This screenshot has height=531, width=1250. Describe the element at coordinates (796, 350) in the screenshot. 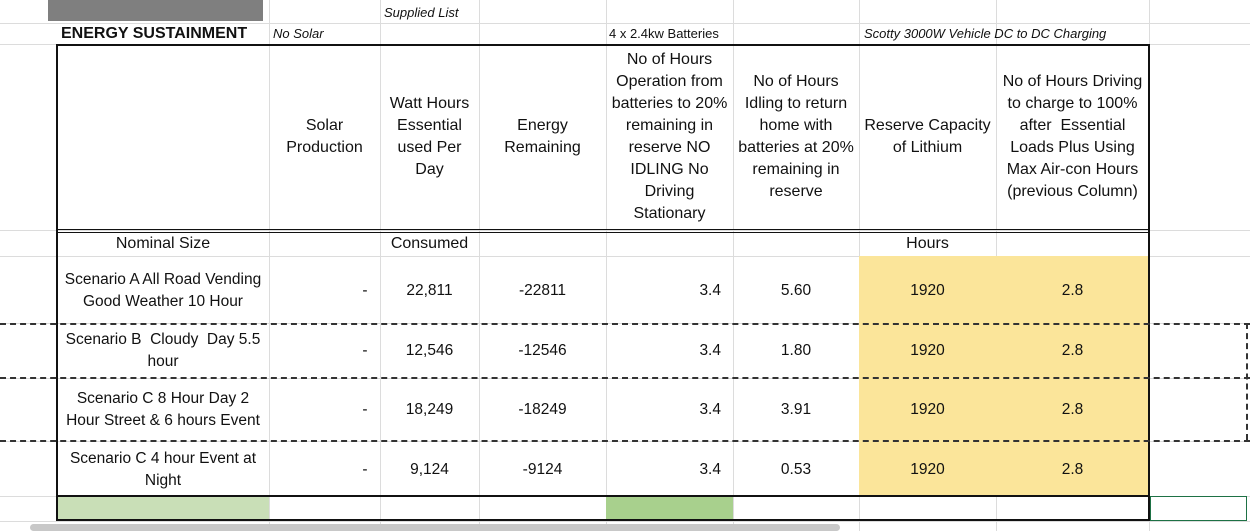

I see `idle-value: 1.80` at that location.